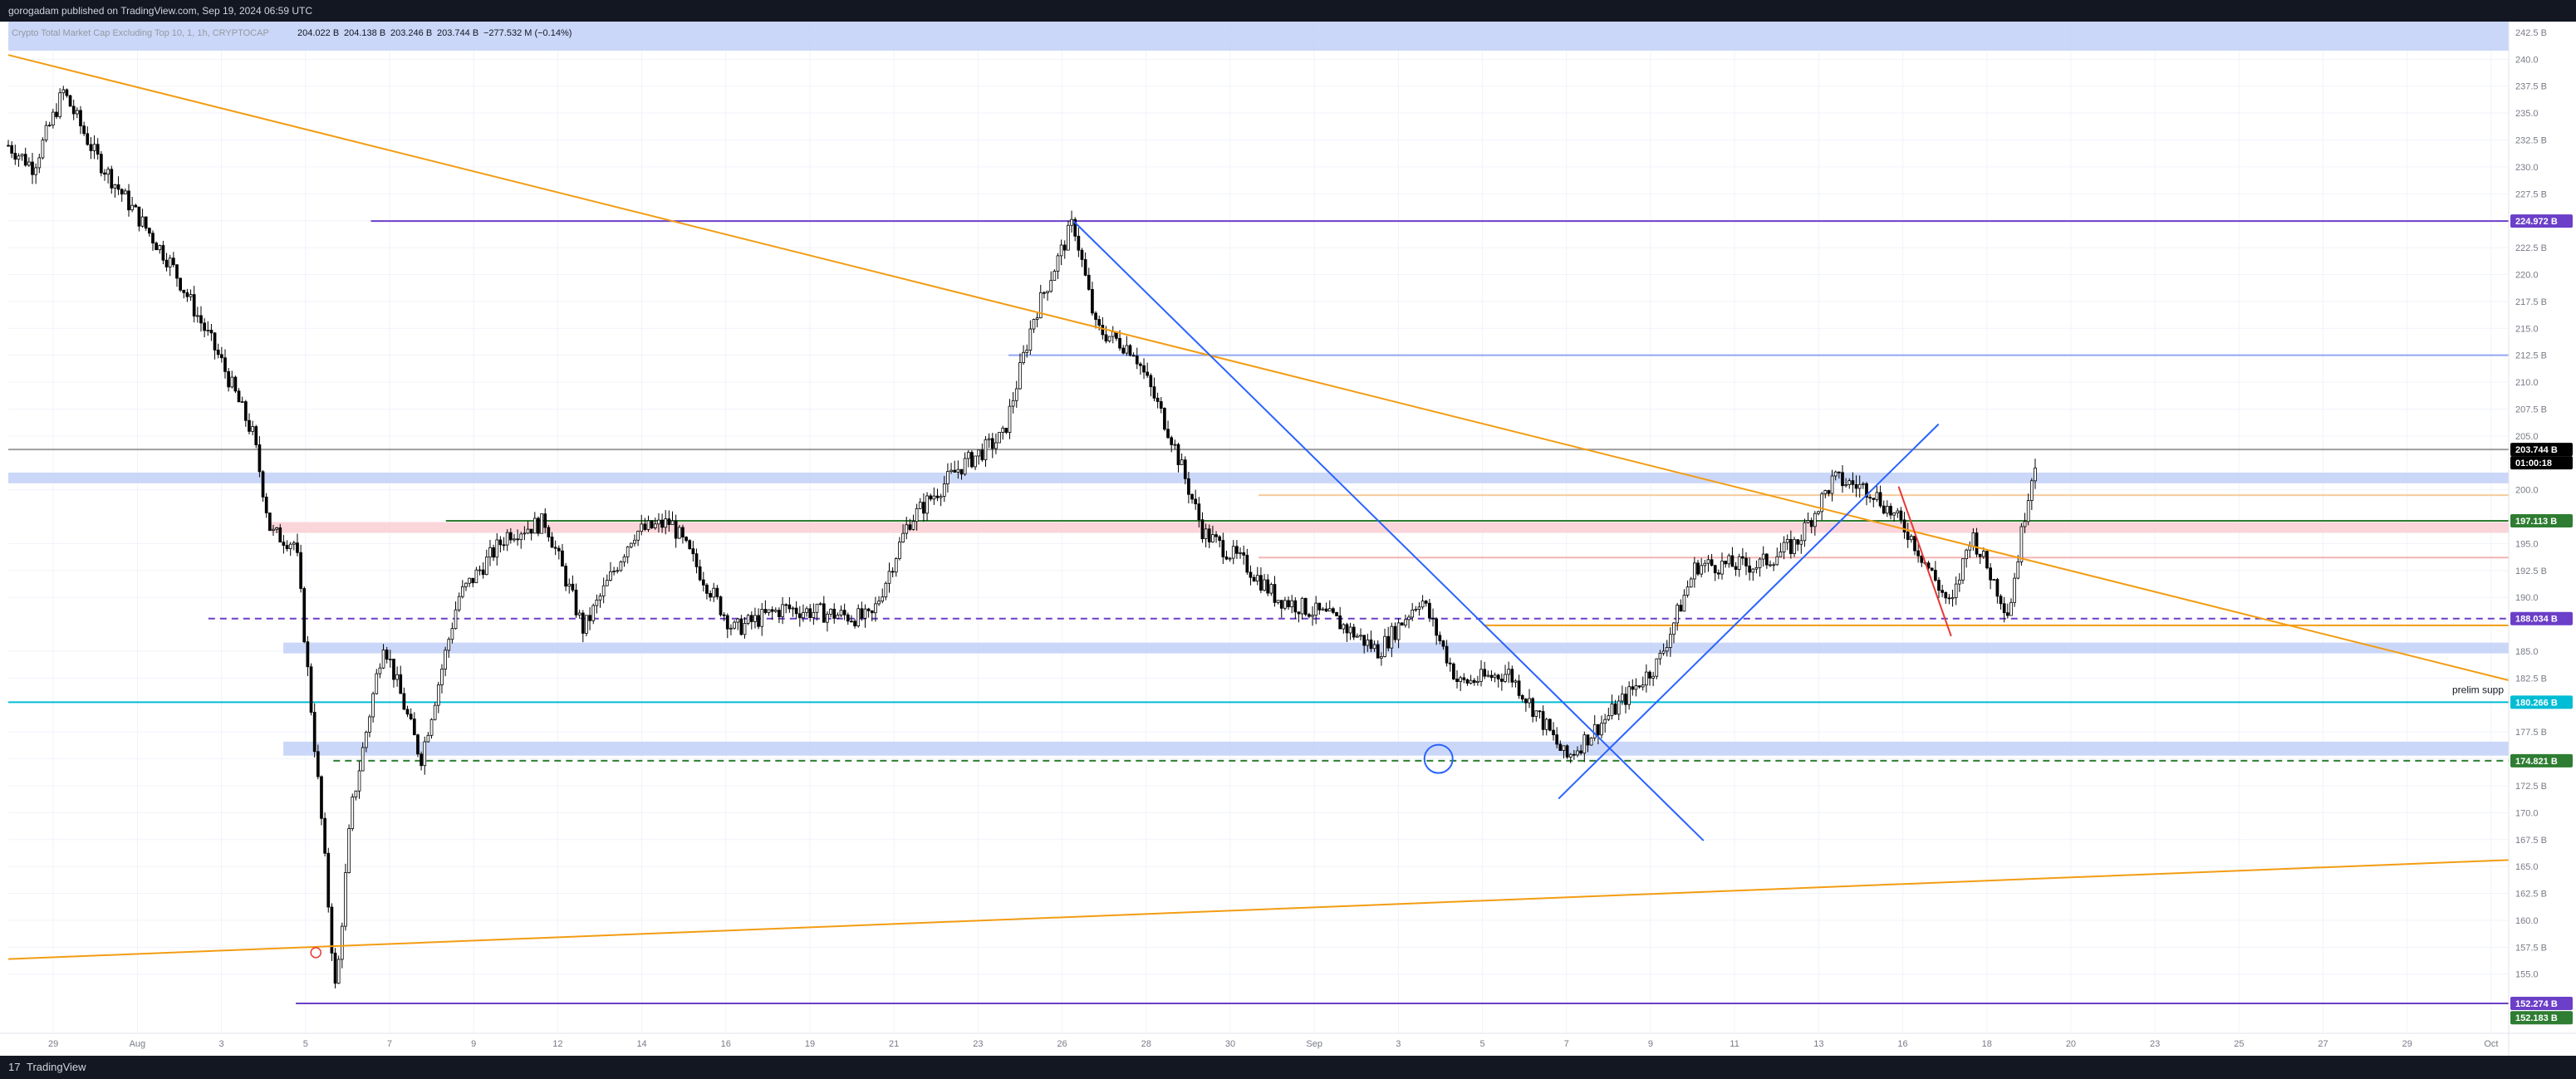 This screenshot has width=2576, height=1079. What do you see at coordinates (1650, 1044) in the screenshot?
I see `x-tick-label: 9` at bounding box center [1650, 1044].